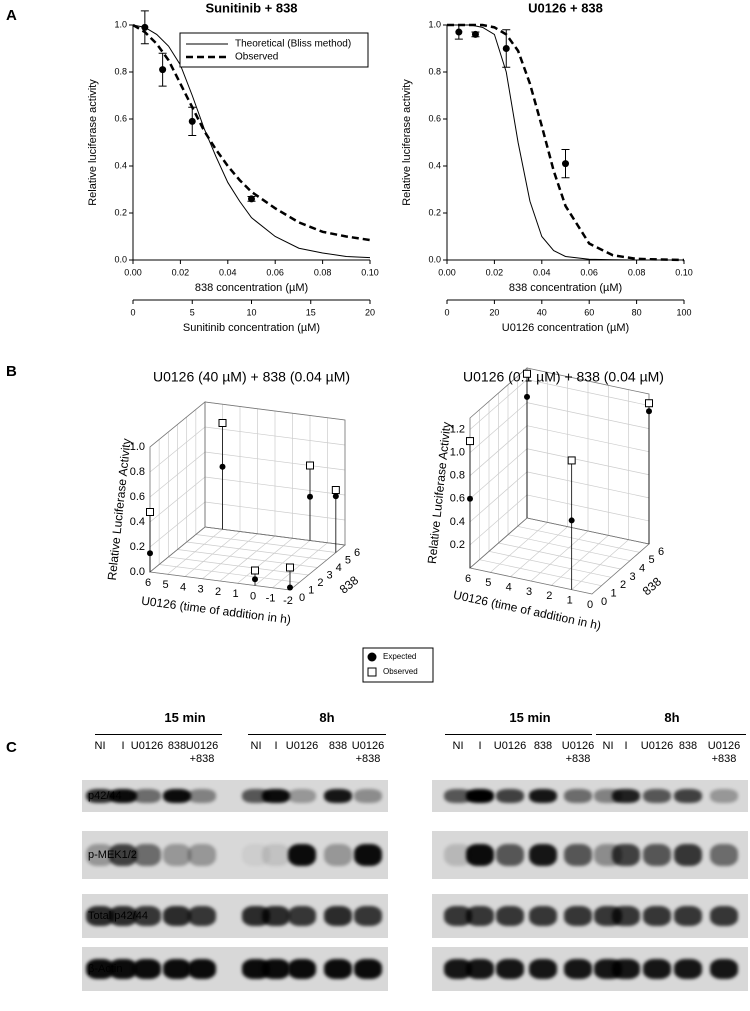 The height and width of the screenshot is (1011, 750). What do you see at coordinates (137, 572) in the screenshot?
I see `z-tick-label: 0.0` at bounding box center [137, 572].